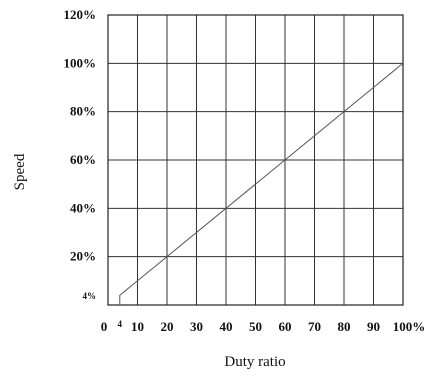 Image resolution: width=433 pixels, height=379 pixels. What do you see at coordinates (80, 14) in the screenshot?
I see `y-tick-label: 120%` at bounding box center [80, 14].